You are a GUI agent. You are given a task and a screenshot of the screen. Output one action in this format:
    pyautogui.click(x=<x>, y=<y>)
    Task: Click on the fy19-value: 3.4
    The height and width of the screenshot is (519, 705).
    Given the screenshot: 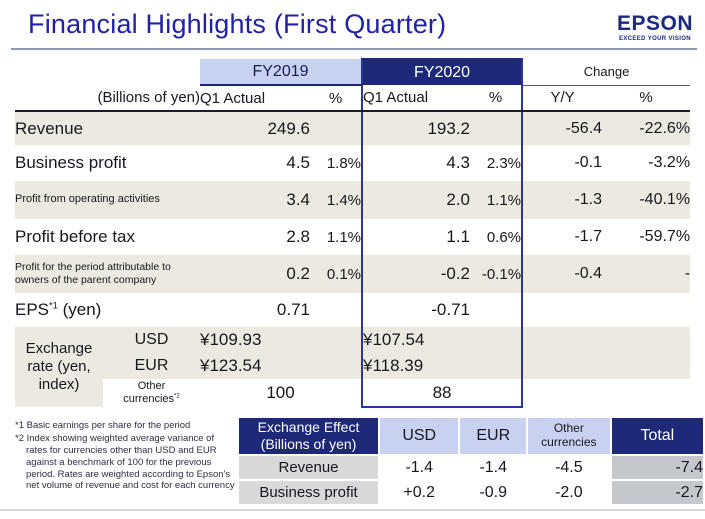 What is the action you would take?
    pyautogui.click(x=255, y=200)
    